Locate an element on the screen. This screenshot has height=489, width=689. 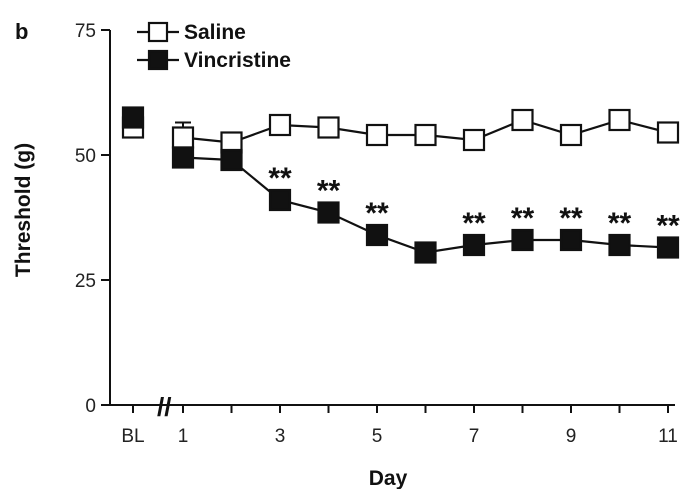
legend-label: Vincristine is located at coordinates (237, 60).